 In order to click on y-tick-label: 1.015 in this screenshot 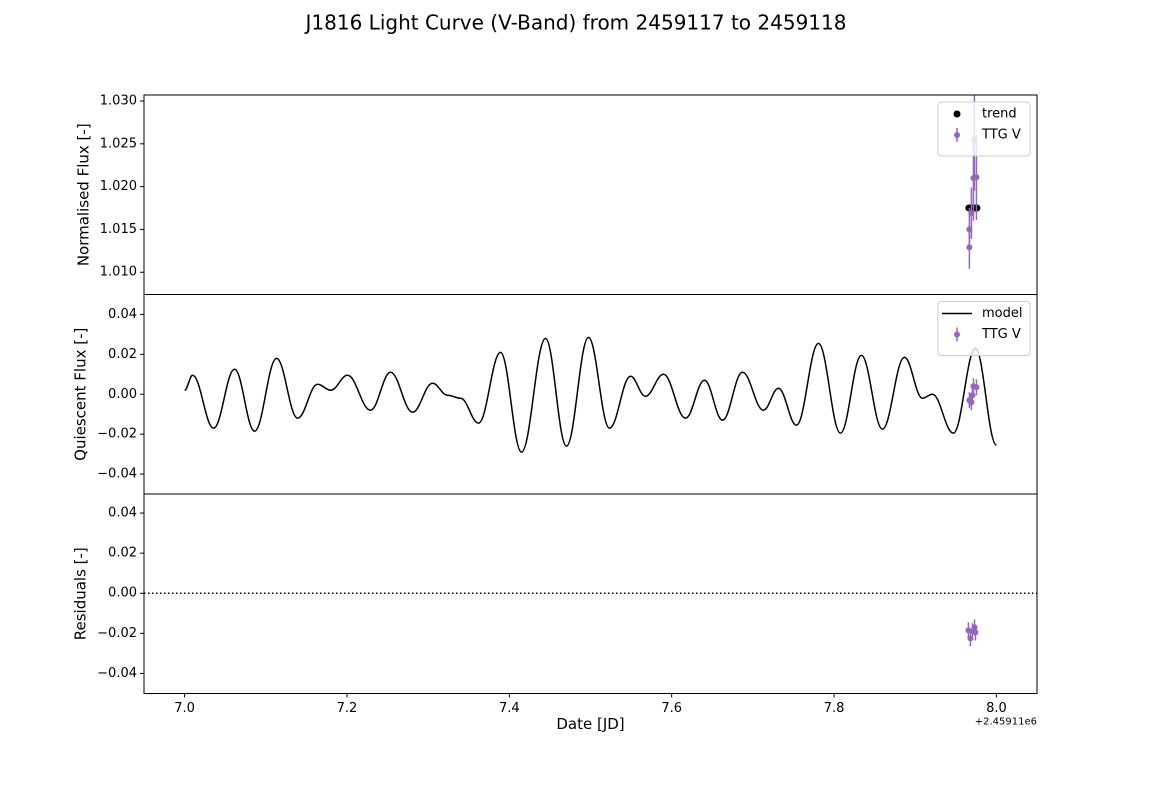, I will do `click(118, 229)`.